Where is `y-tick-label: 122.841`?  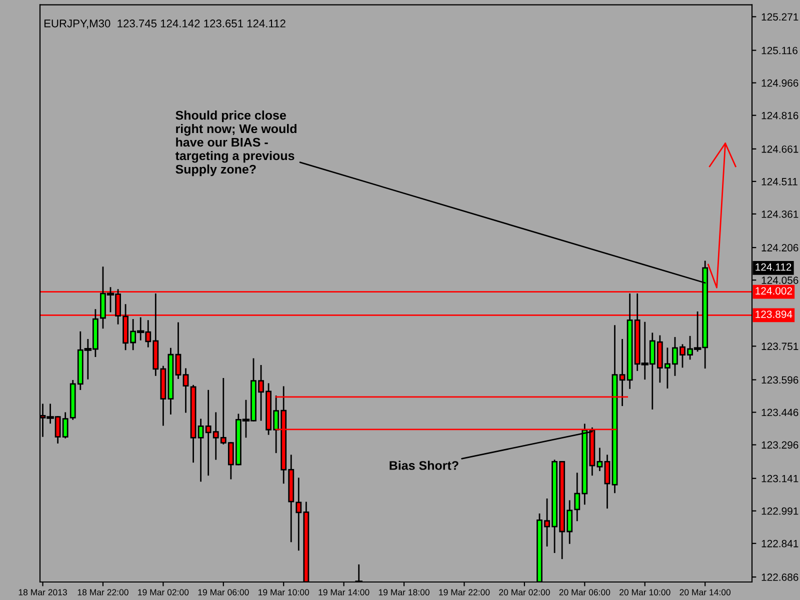 y-tick-label: 122.841 is located at coordinates (780, 544).